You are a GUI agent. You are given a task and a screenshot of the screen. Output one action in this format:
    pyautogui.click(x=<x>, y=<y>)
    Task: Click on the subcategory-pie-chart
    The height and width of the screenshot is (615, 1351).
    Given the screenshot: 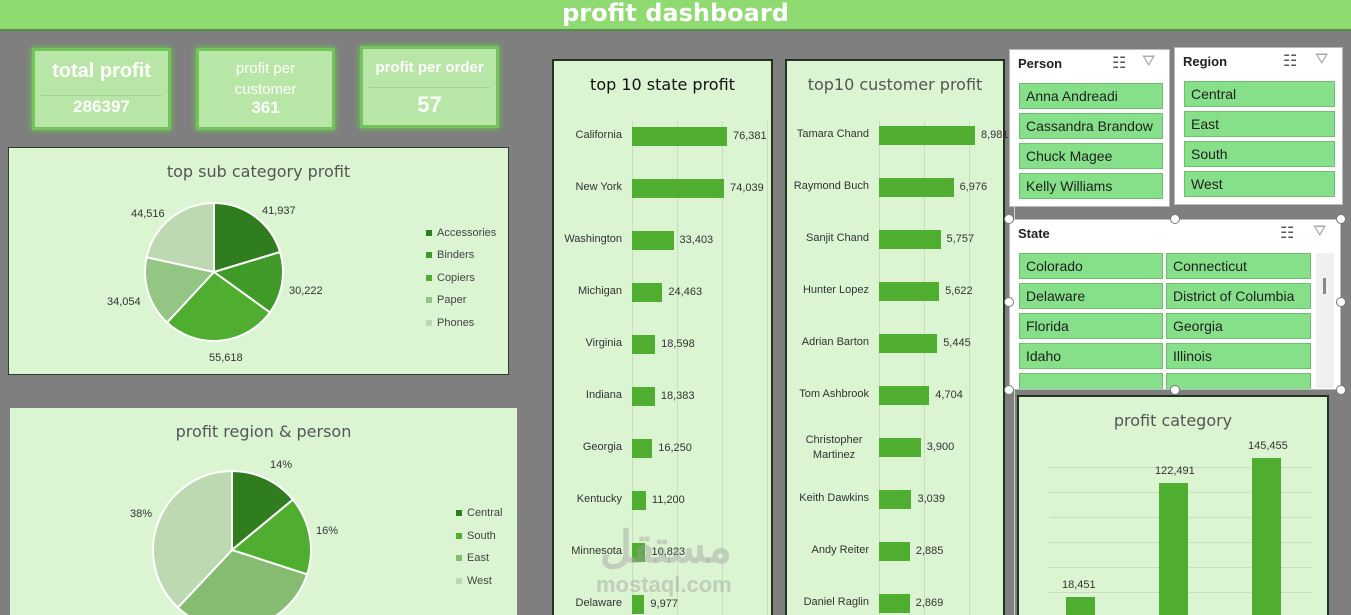 What is the action you would take?
    pyautogui.click(x=214, y=271)
    